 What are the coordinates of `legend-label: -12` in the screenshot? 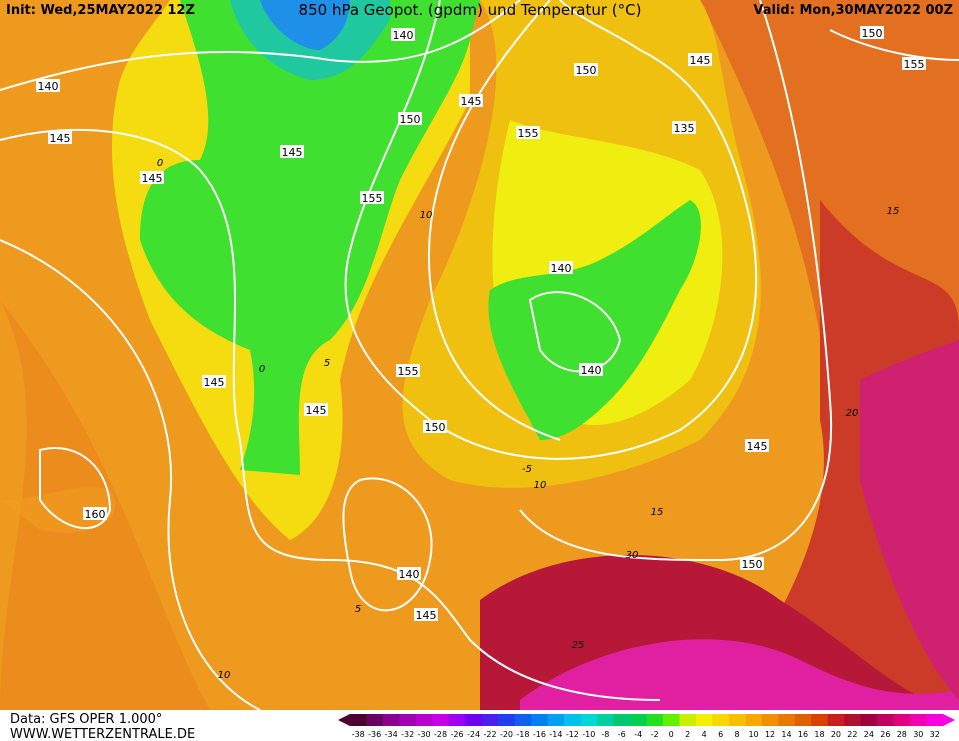 It's located at (572, 734).